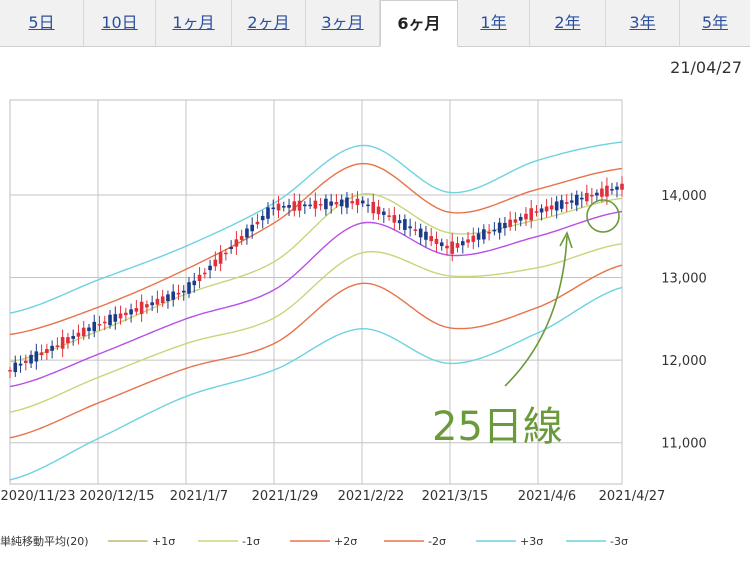 The height and width of the screenshot is (563, 750). I want to click on highlight-circle, so click(603, 216).